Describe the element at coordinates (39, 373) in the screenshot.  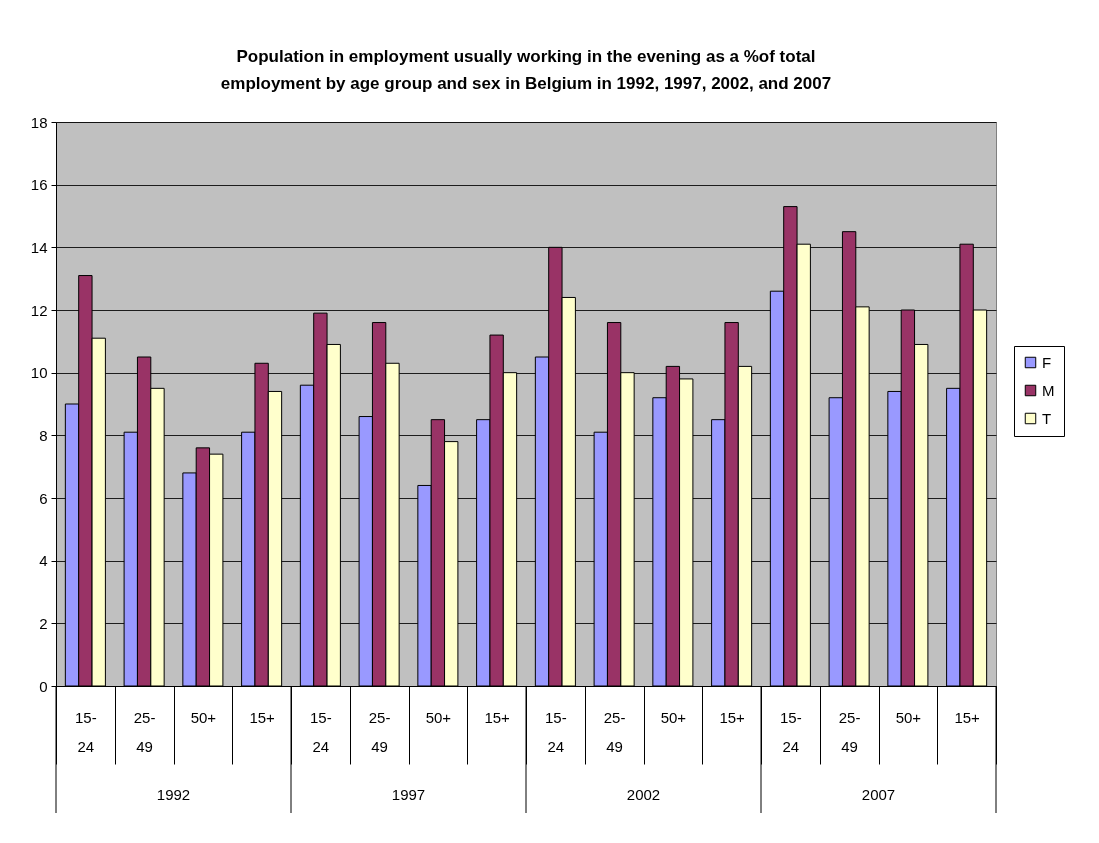
I see `y-tick-label: 10` at that location.